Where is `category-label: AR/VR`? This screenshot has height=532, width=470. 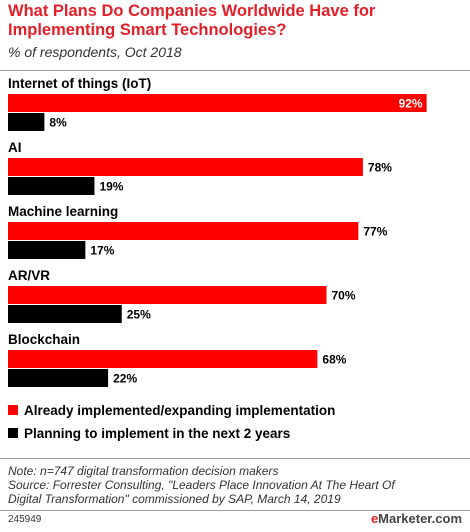
category-label: AR/VR is located at coordinates (29, 275).